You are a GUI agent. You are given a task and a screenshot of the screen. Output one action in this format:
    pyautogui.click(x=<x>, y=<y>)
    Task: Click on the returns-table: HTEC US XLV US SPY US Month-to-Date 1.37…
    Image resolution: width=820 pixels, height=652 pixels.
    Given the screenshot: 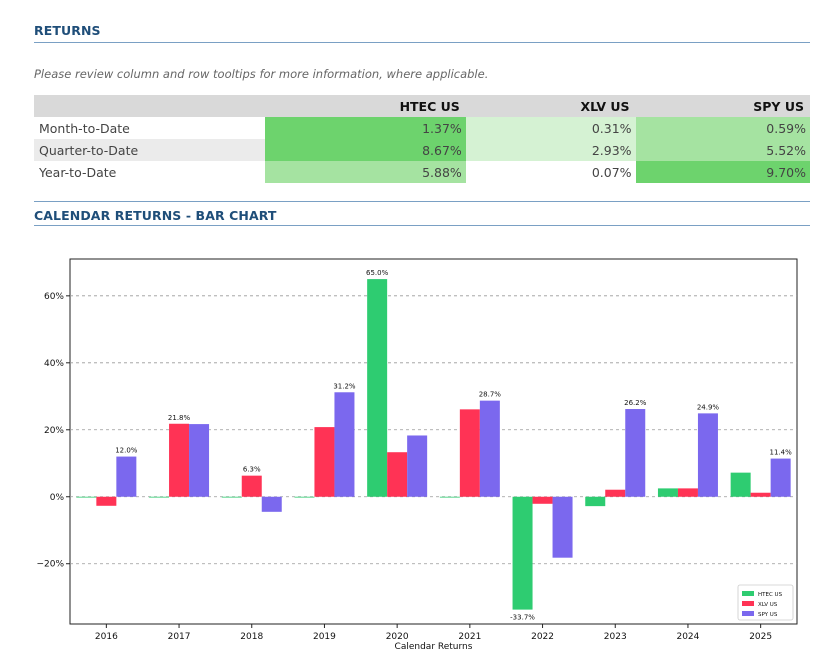 What is the action you would take?
    pyautogui.click(x=422, y=139)
    